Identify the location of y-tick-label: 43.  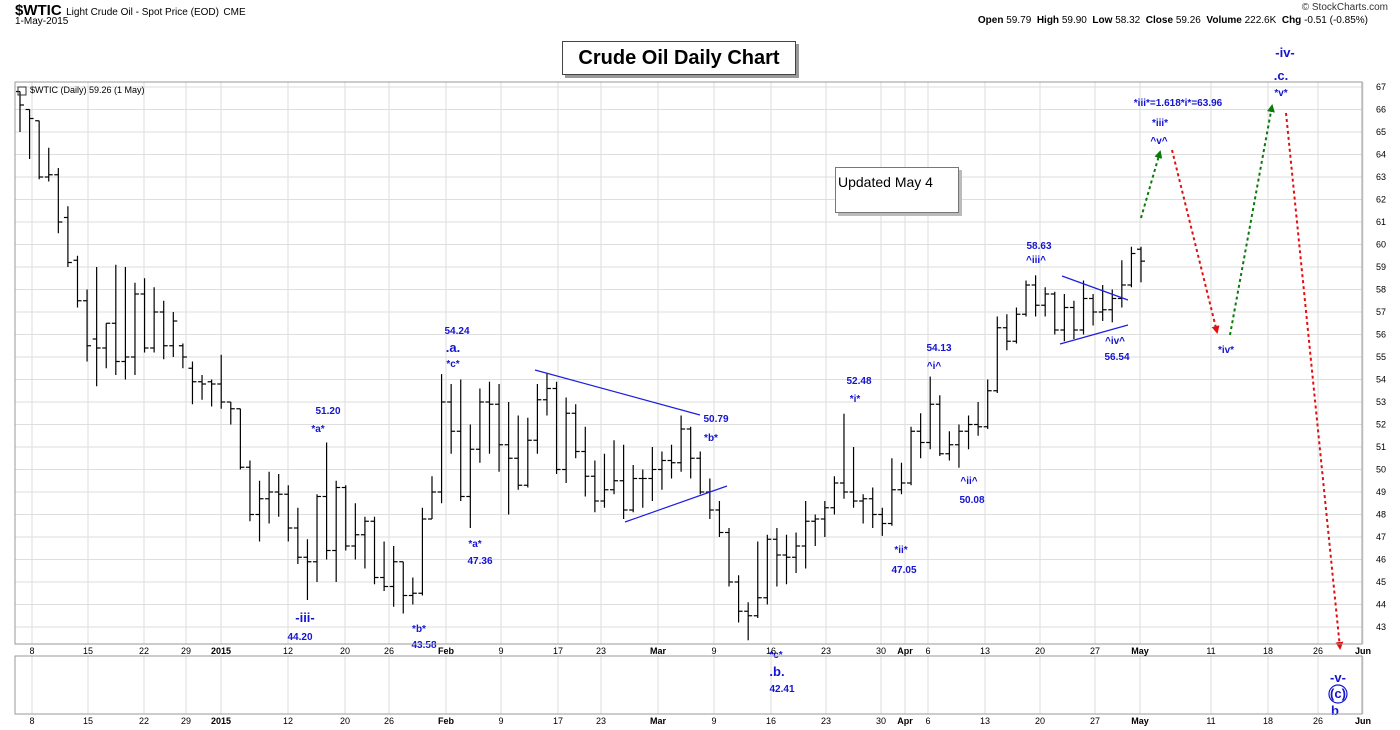
(1381, 627).